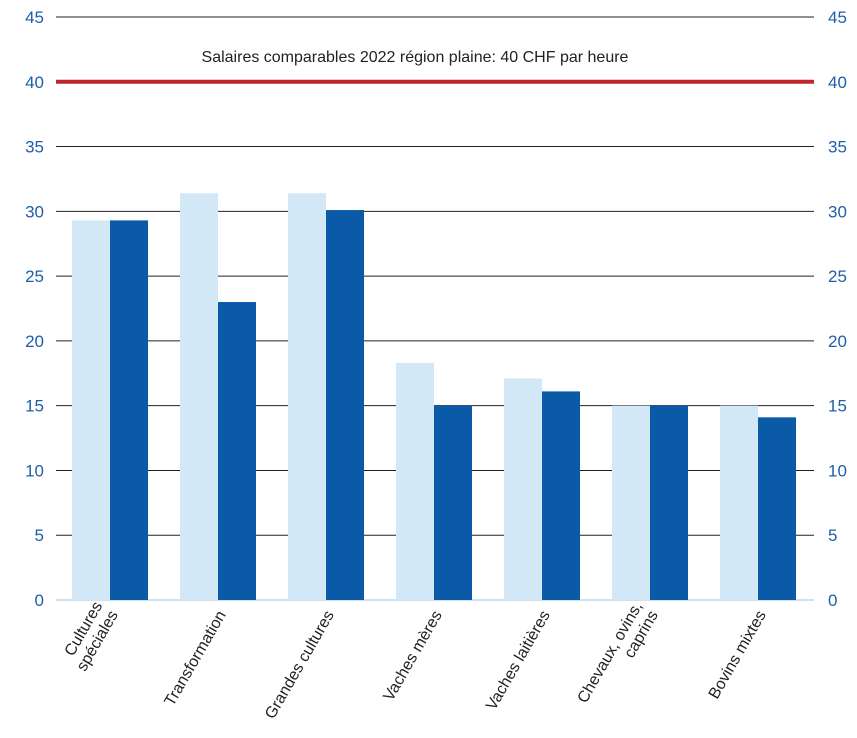 The height and width of the screenshot is (738, 857). I want to click on x-category-line: Grandes cultures, so click(300, 665).